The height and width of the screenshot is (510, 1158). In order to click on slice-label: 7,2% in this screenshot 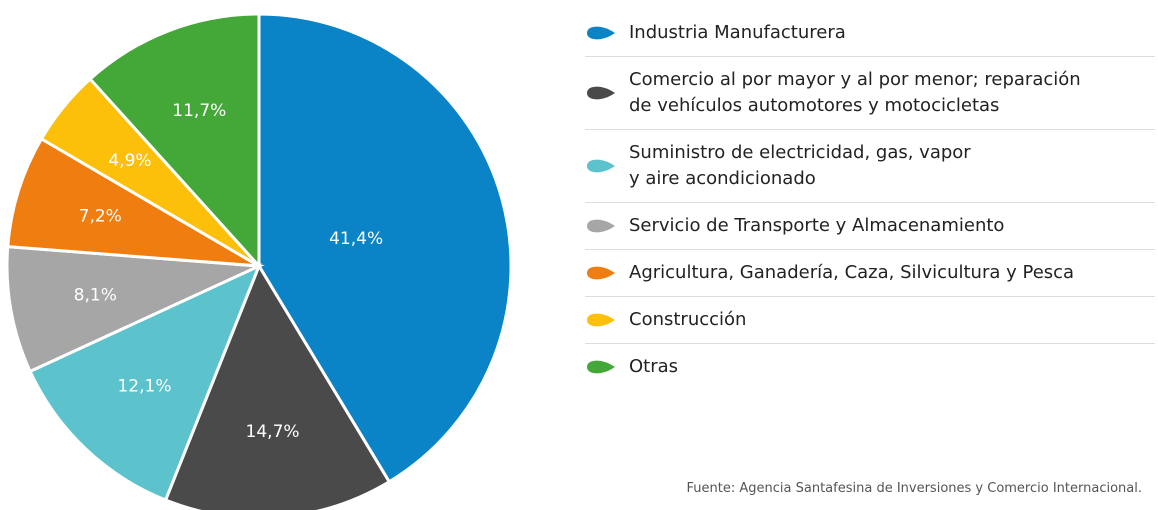, I will do `click(100, 216)`.